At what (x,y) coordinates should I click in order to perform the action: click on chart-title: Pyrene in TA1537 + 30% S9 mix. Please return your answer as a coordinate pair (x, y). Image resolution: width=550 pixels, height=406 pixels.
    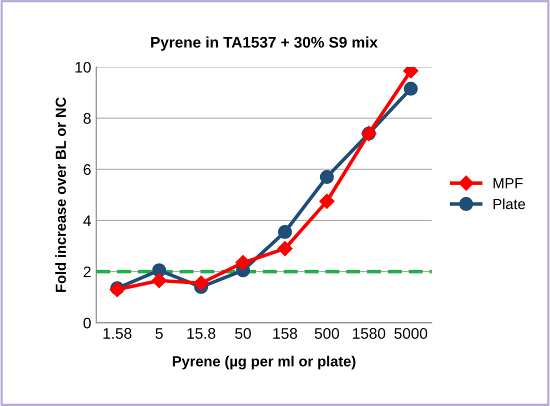
    Looking at the image, I should click on (264, 43).